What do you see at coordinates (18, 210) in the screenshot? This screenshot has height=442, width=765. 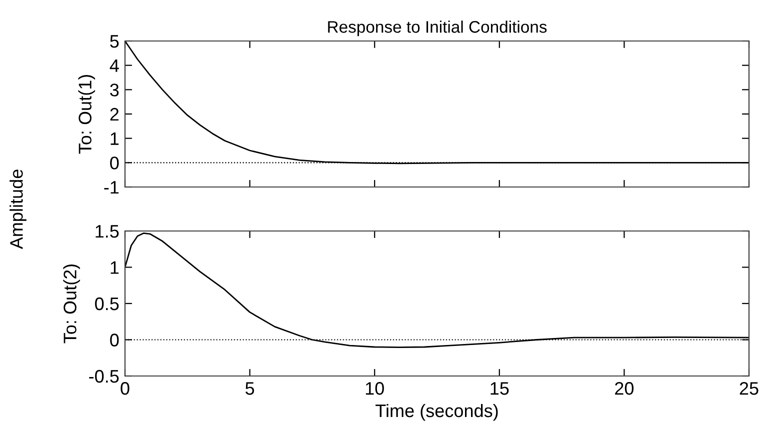 I see `text: Amplitude` at bounding box center [18, 210].